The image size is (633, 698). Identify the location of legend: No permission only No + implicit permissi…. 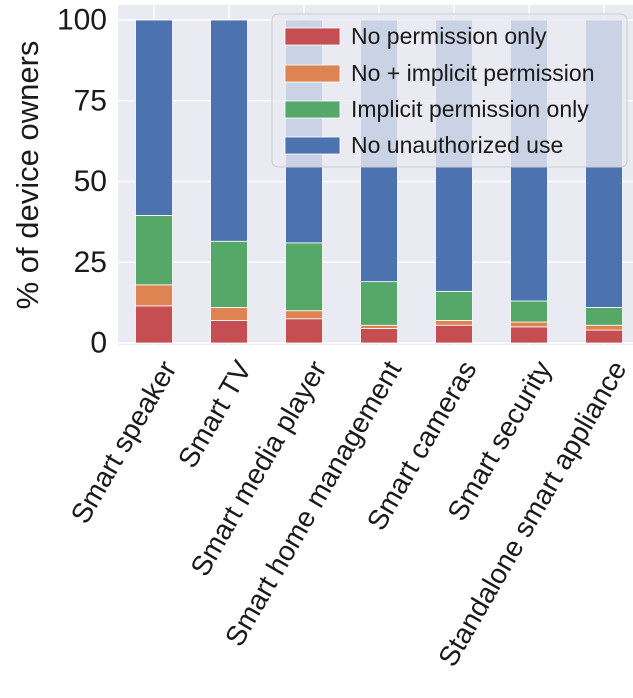
(449, 90).